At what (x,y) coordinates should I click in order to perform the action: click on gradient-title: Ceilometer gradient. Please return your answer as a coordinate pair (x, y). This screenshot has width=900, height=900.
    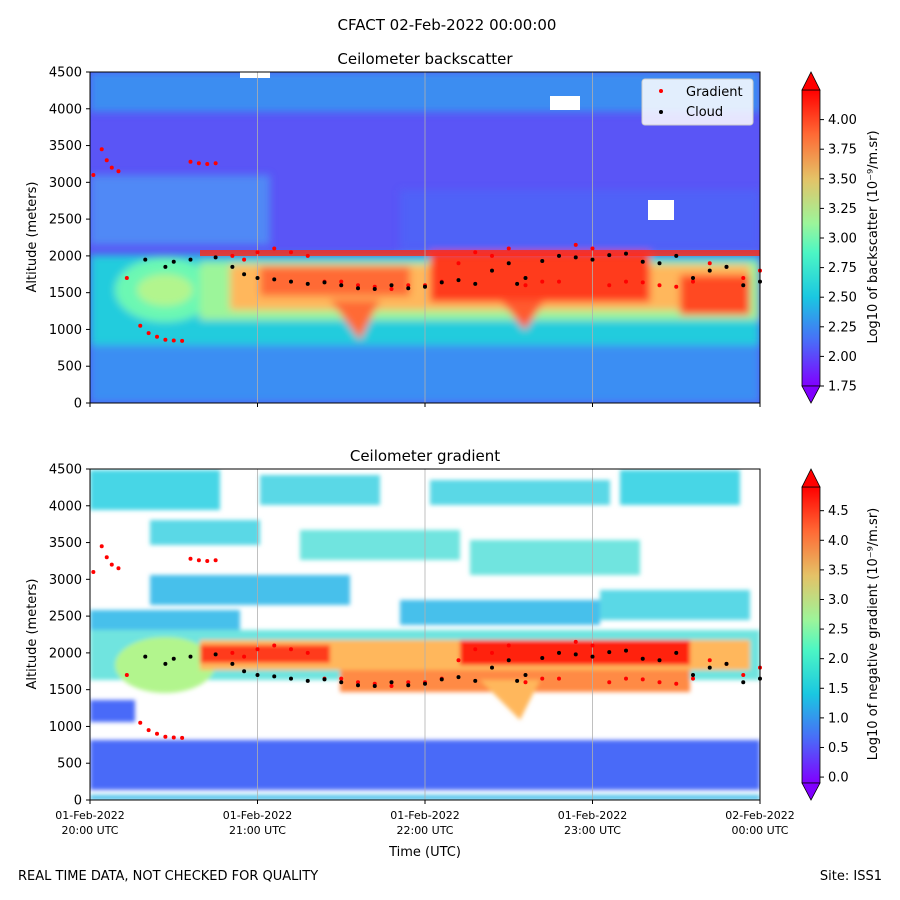
    Looking at the image, I should click on (425, 456).